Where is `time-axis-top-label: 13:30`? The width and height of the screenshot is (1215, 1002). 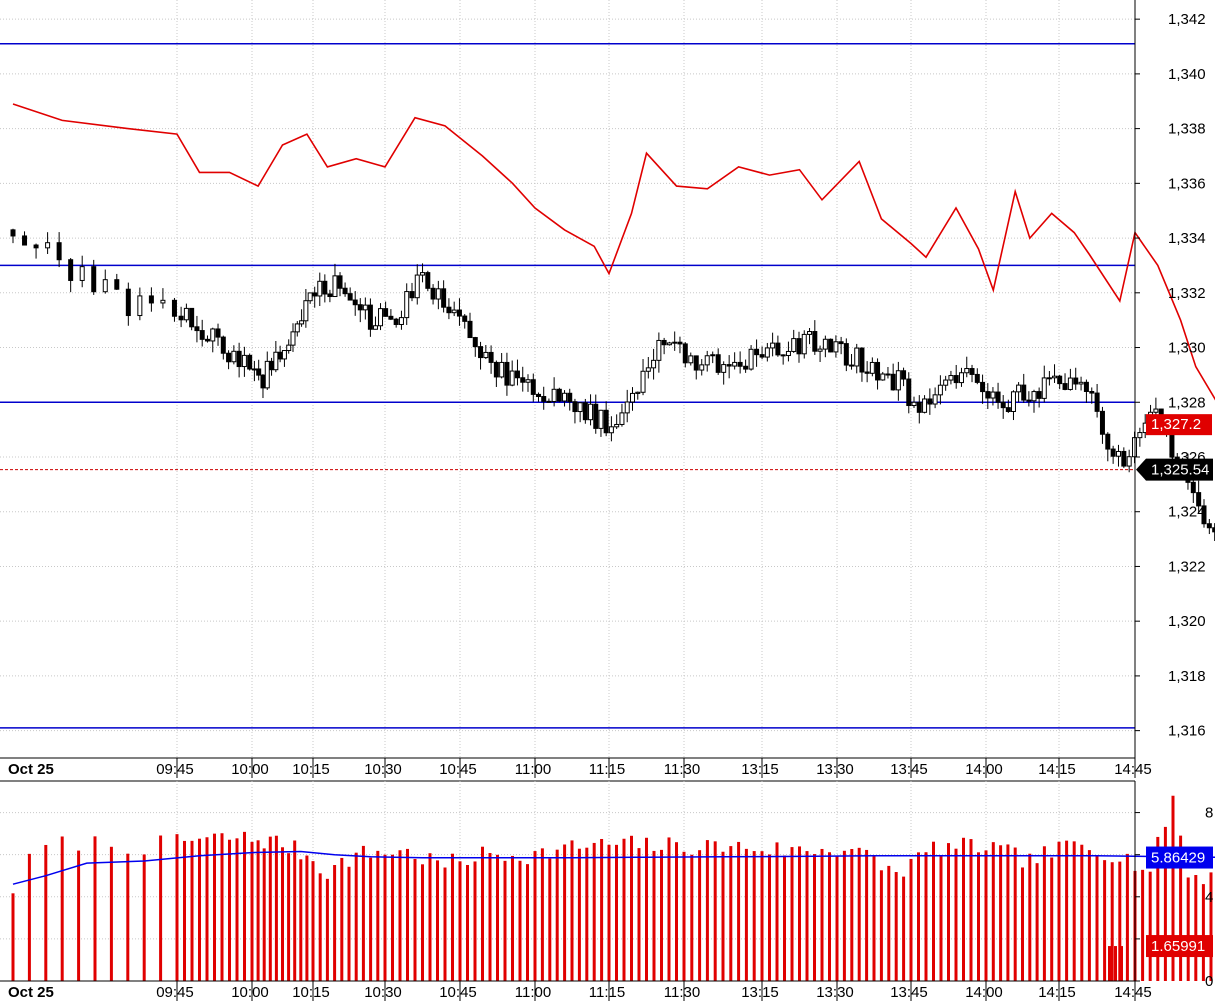
time-axis-top-label: 13:30 is located at coordinates (835, 769).